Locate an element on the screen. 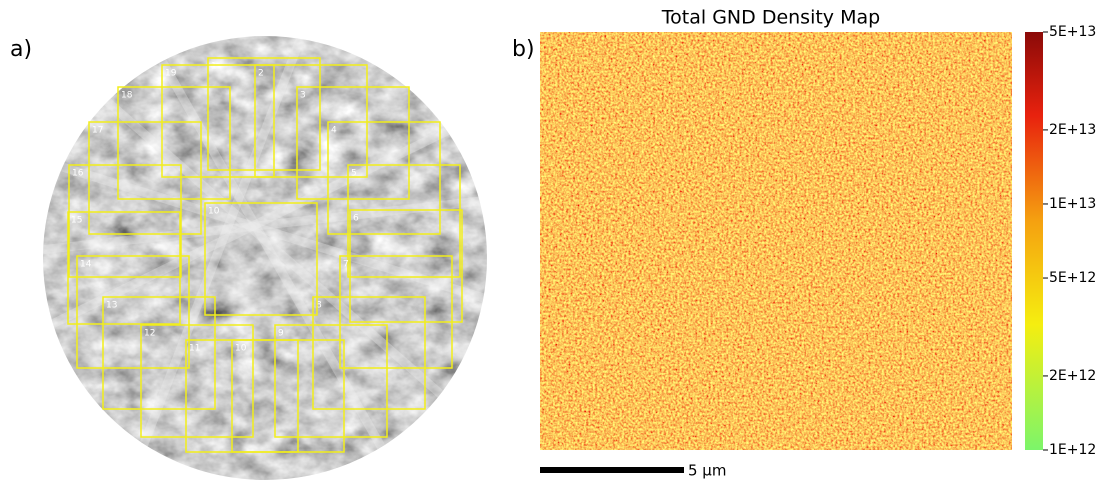  roi-label: 5 is located at coordinates (354, 174).